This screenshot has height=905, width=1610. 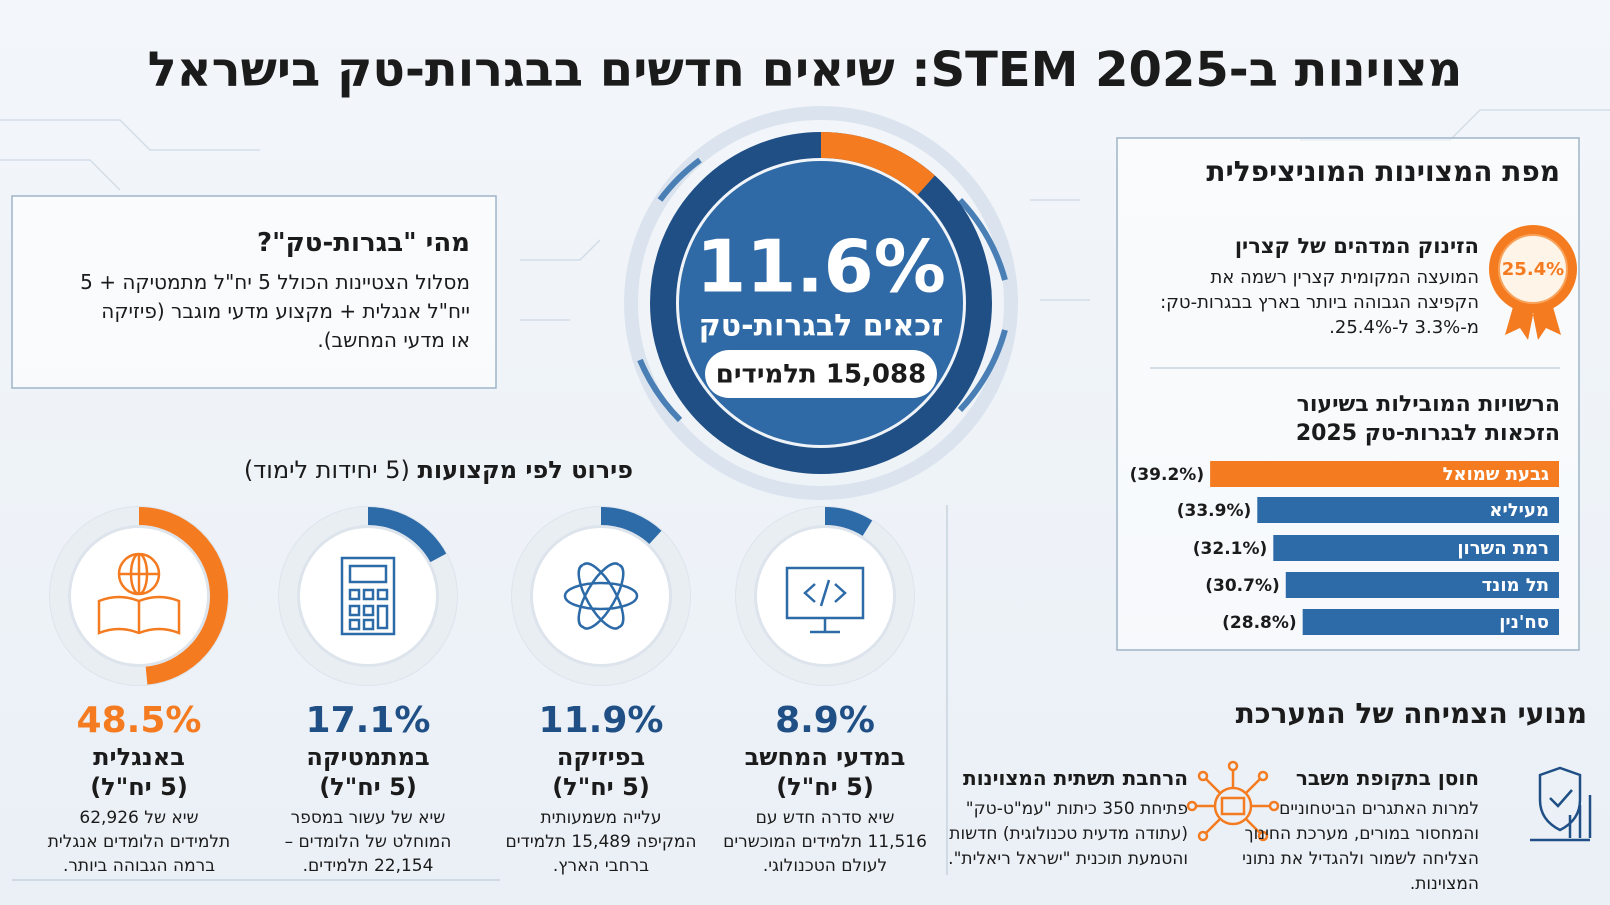 I want to click on text-line: מ-3.3% ל-25.4%., so click(x=1404, y=327).